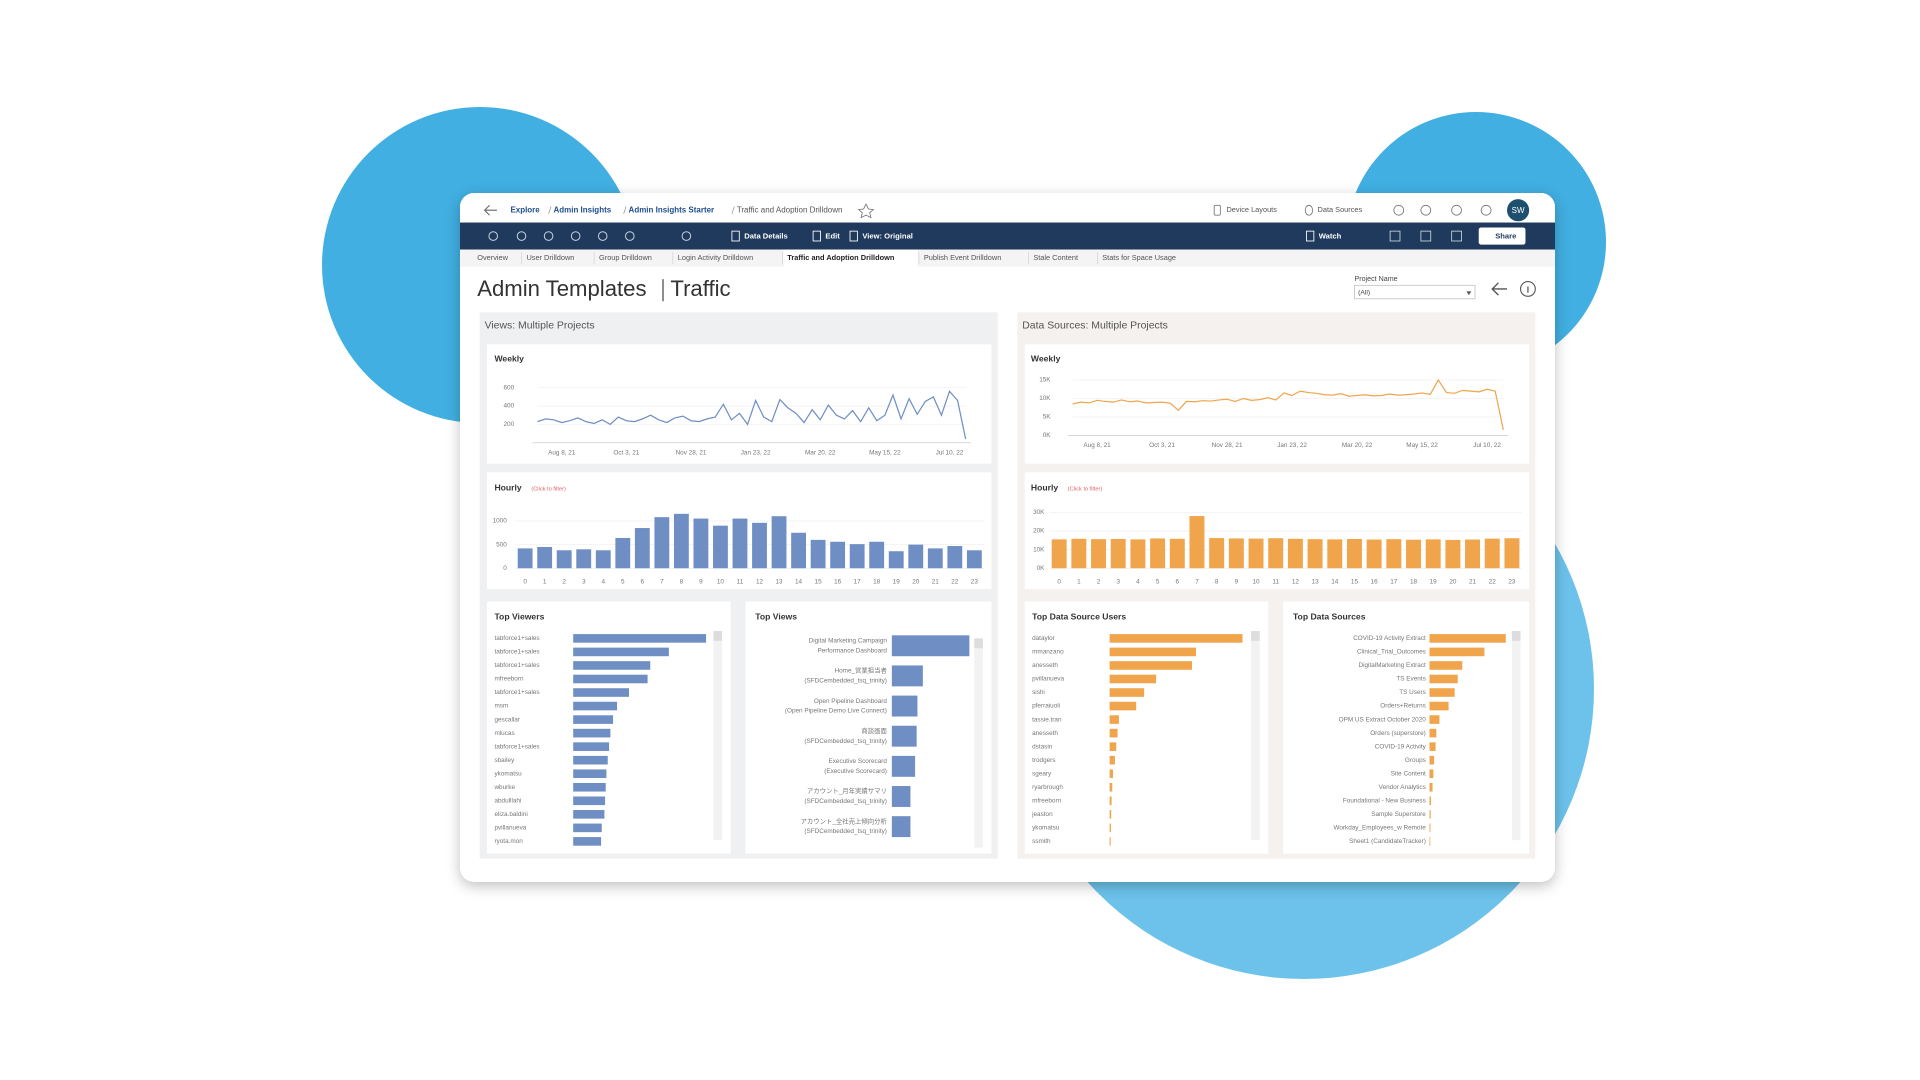 Image resolution: width=1920 pixels, height=1080 pixels. Describe the element at coordinates (766, 236) in the screenshot. I see `toolbar-button: Data Details` at that location.